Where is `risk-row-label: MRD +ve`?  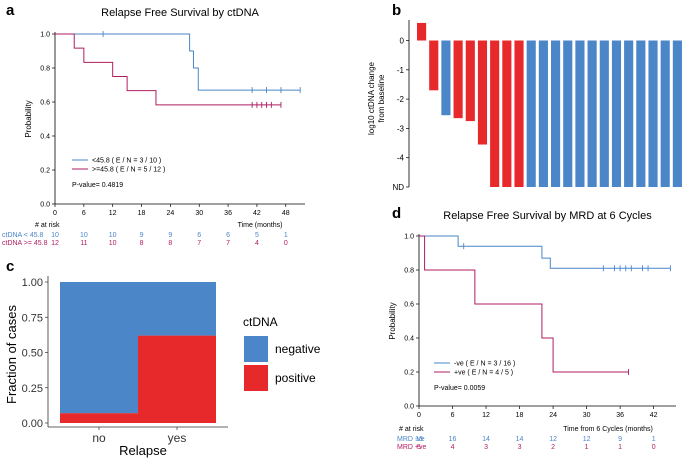
risk-row-label: MRD +ve is located at coordinates (411, 447).